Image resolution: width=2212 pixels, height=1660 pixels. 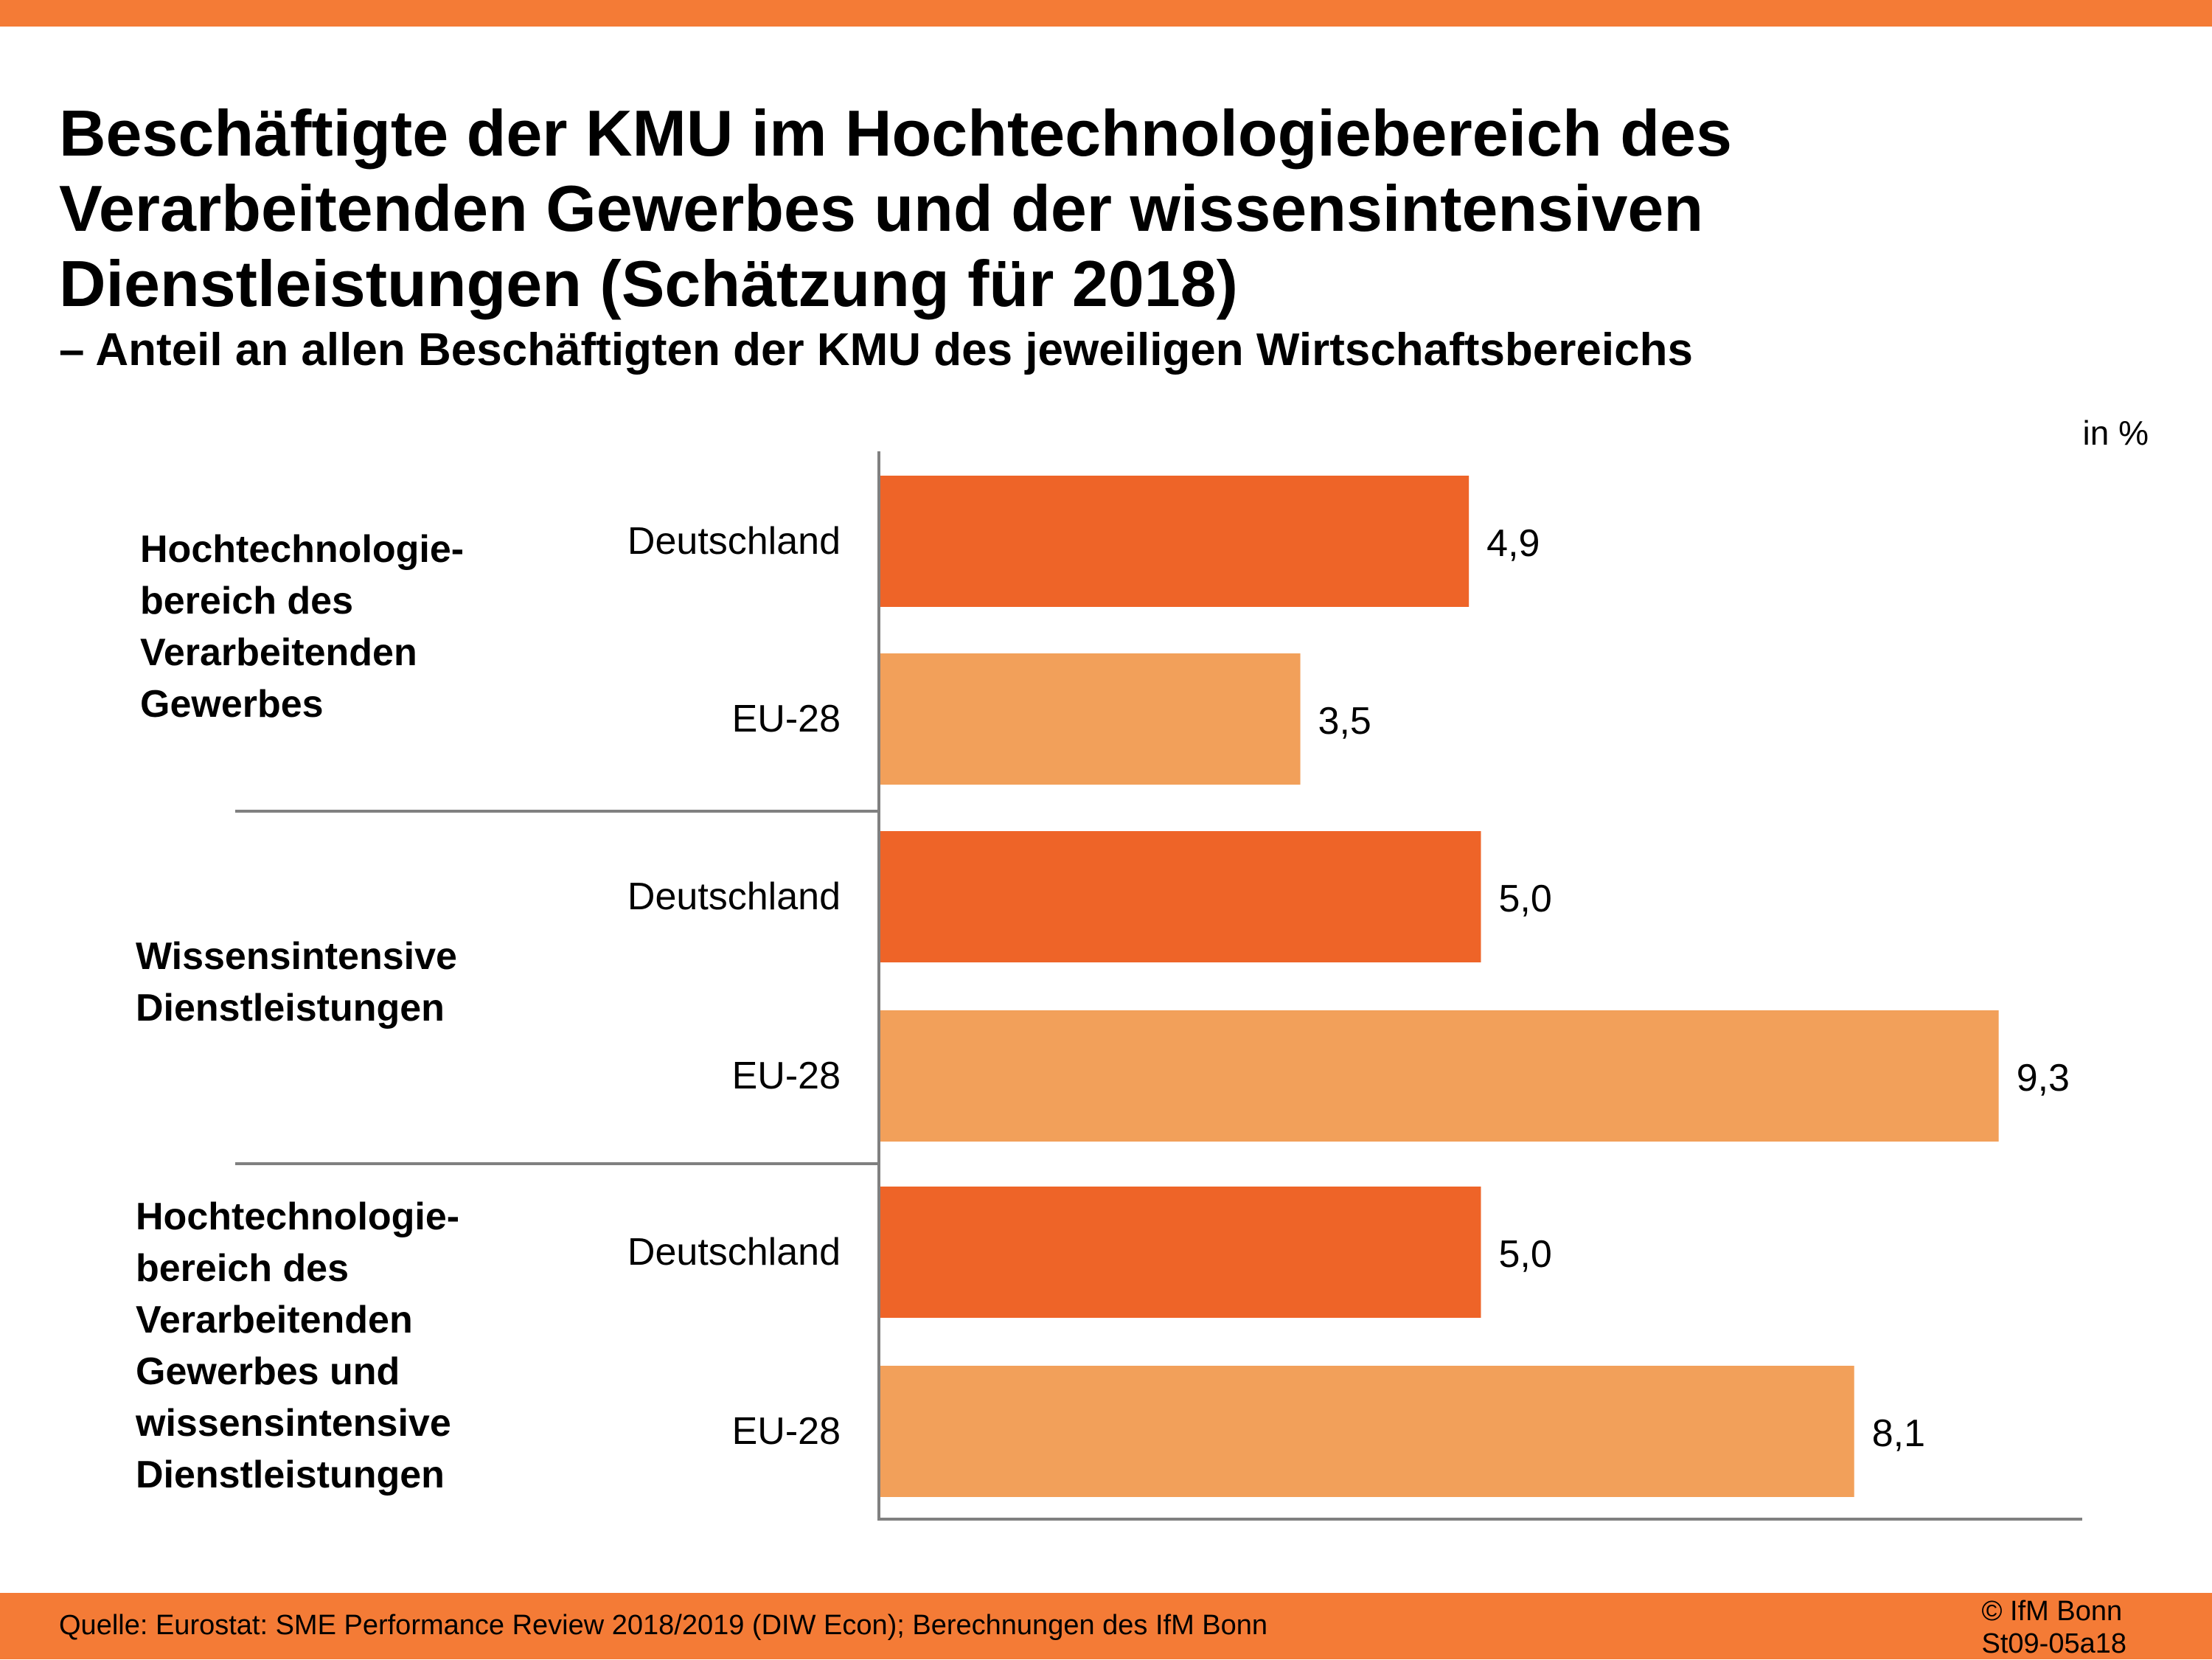 I want to click on copyright-text: © IfM Bonn, so click(x=2052, y=1611).